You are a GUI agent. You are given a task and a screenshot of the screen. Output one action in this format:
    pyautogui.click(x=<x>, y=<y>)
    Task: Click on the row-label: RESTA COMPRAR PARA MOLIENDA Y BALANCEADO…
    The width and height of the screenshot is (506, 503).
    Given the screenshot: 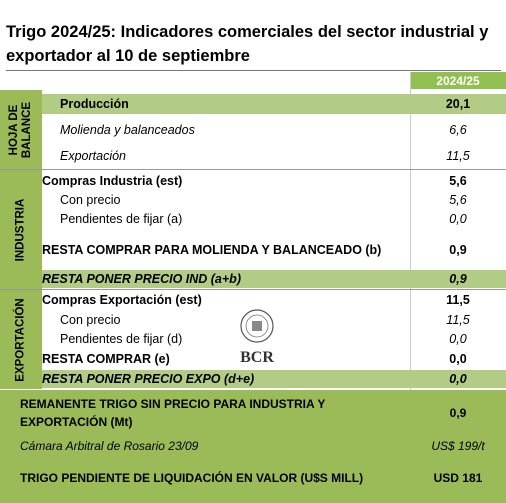 What is the action you would take?
    pyautogui.click(x=212, y=250)
    